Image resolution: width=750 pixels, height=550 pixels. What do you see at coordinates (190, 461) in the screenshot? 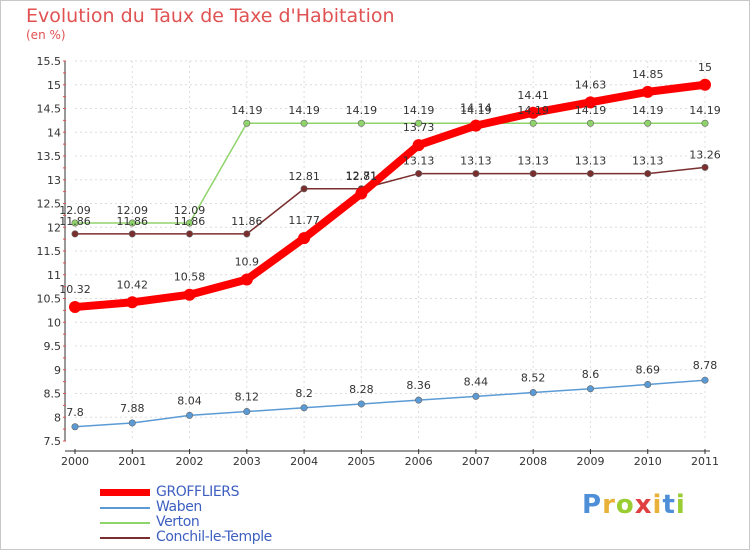
I see `x-tick-label: 2002` at bounding box center [190, 461].